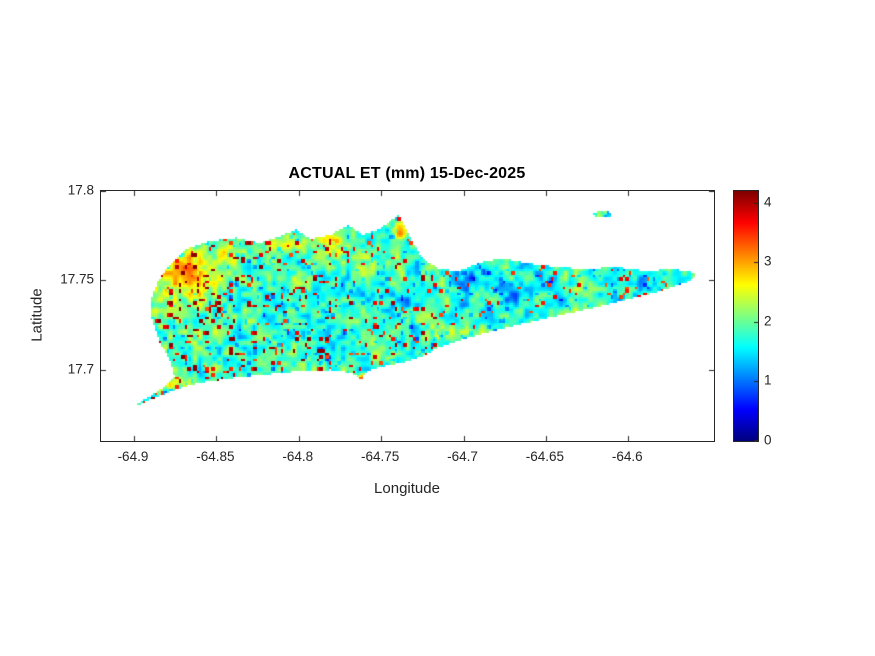 The width and height of the screenshot is (875, 656). What do you see at coordinates (37, 315) in the screenshot?
I see `y-axis-label: Latitude` at bounding box center [37, 315].